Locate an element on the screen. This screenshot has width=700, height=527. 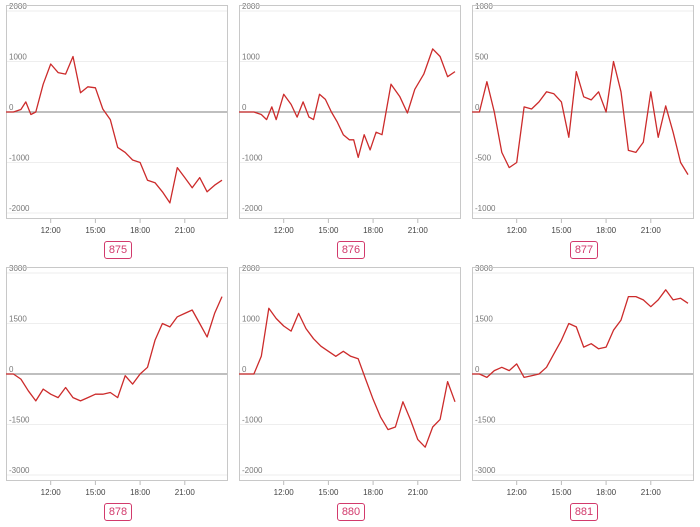
chart-id-badge: 881 is located at coordinates (584, 512).